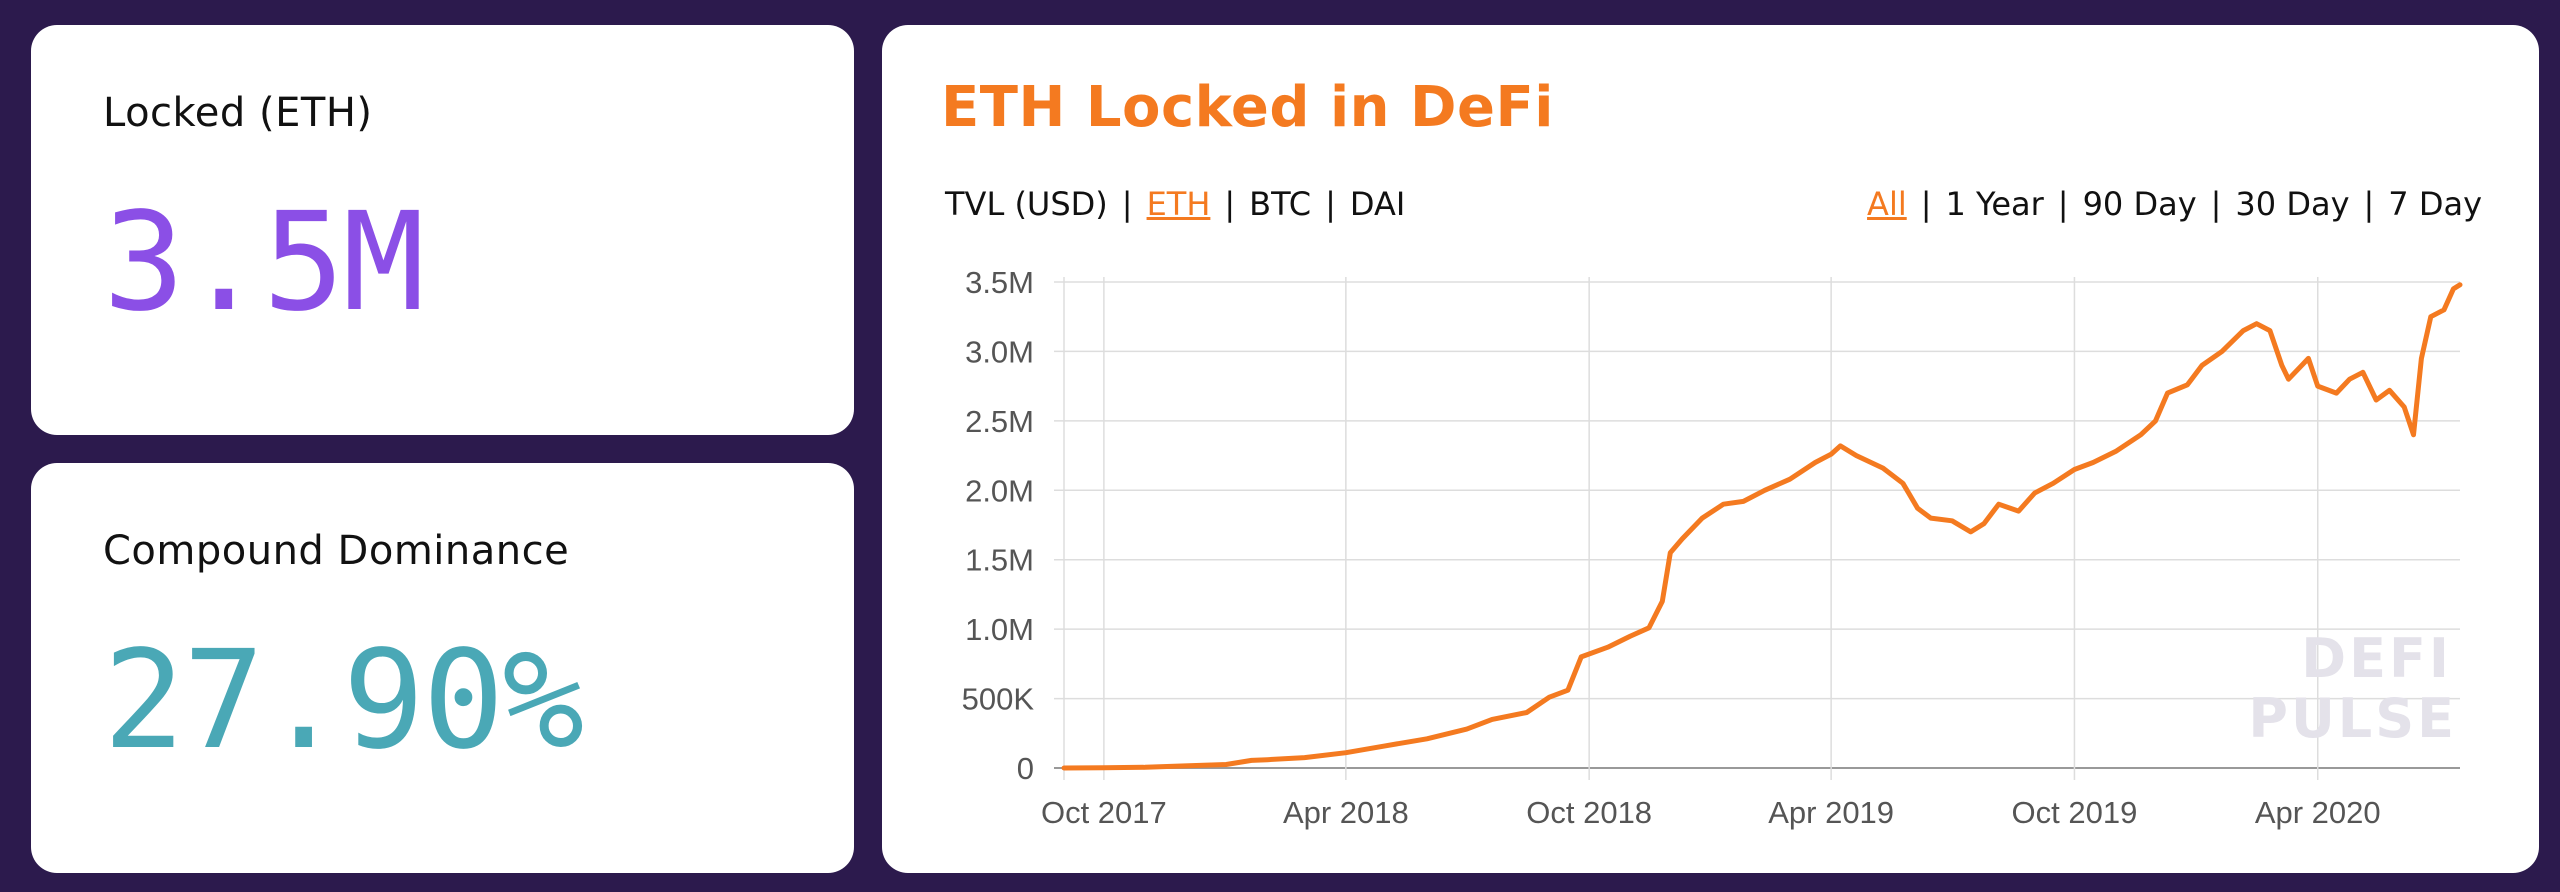  I want to click on y-tick-label: 2.5M, so click(999, 421).